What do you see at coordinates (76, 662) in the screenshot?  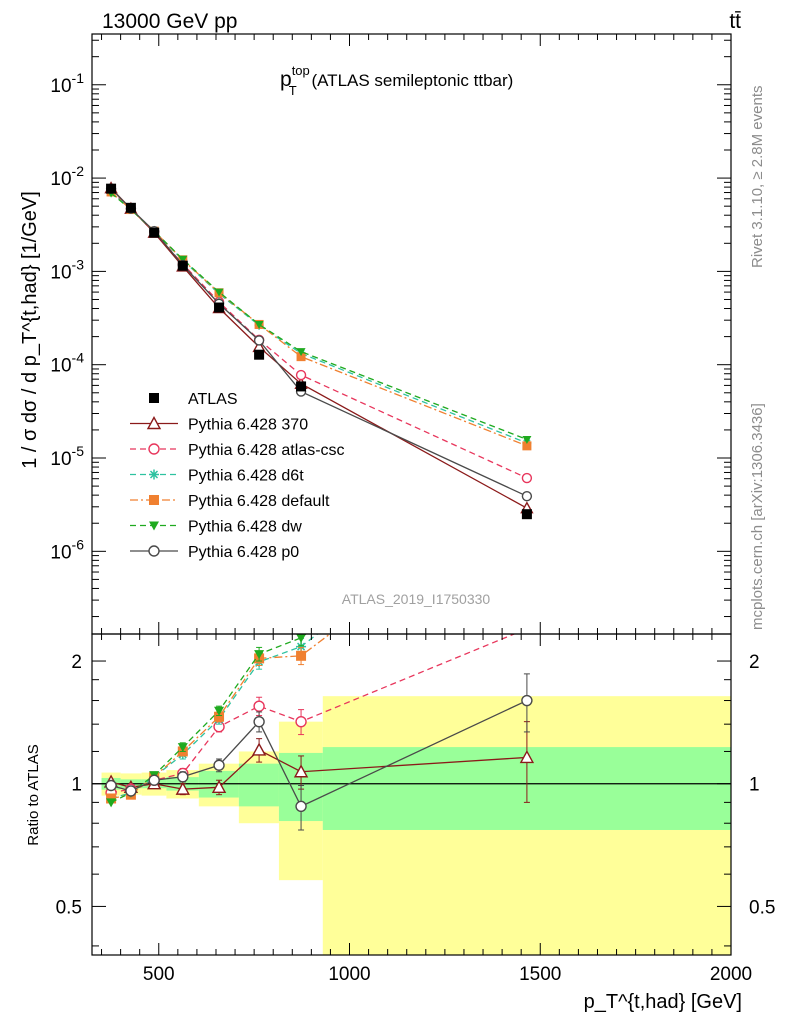 I see `ratio-tick-label: 2` at bounding box center [76, 662].